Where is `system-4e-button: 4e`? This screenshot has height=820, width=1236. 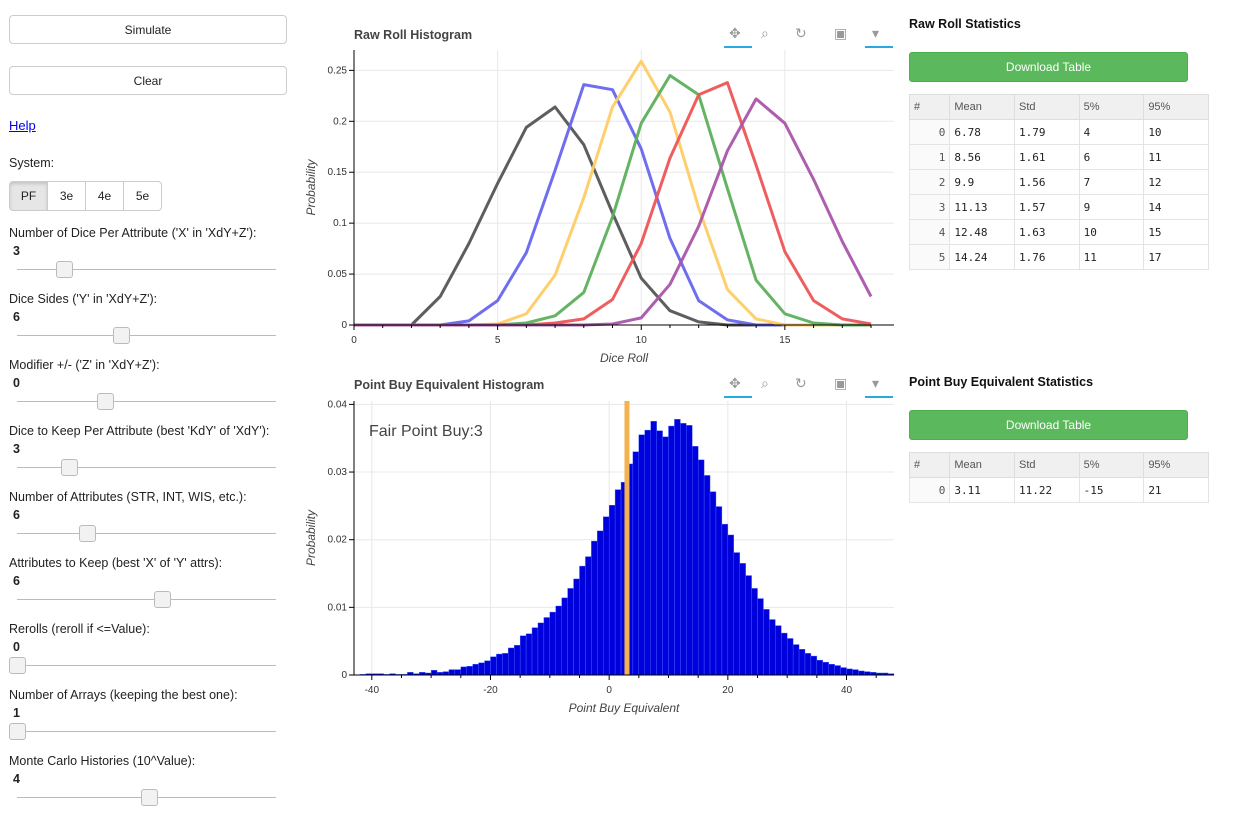 system-4e-button: 4e is located at coordinates (104, 196).